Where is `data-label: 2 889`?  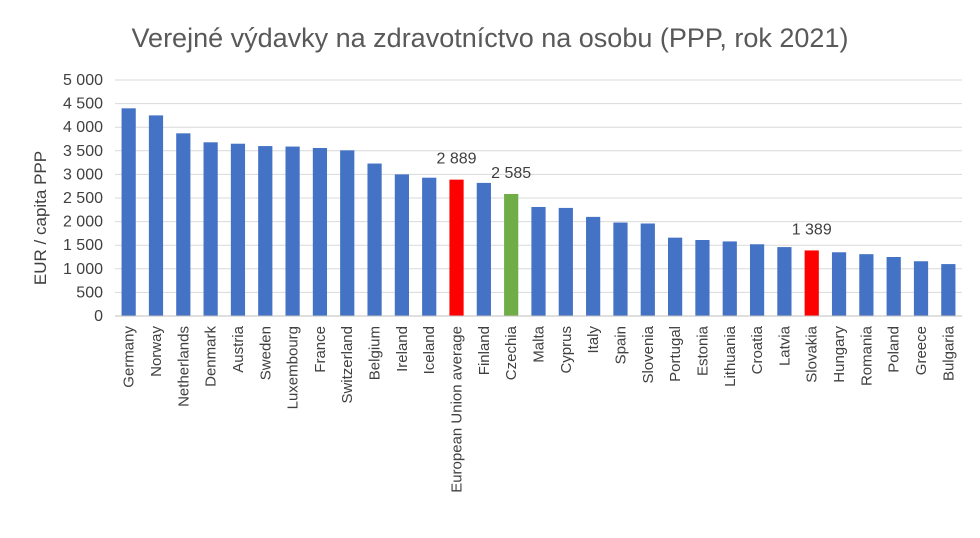 data-label: 2 889 is located at coordinates (457, 159).